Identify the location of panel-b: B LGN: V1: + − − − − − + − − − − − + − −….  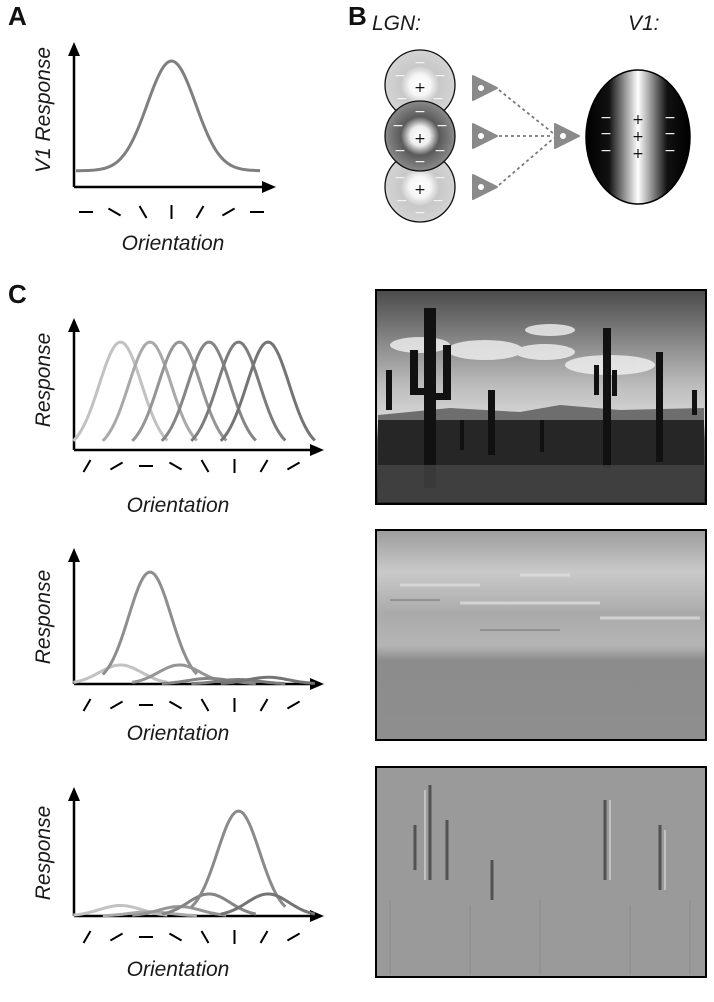
(519, 112).